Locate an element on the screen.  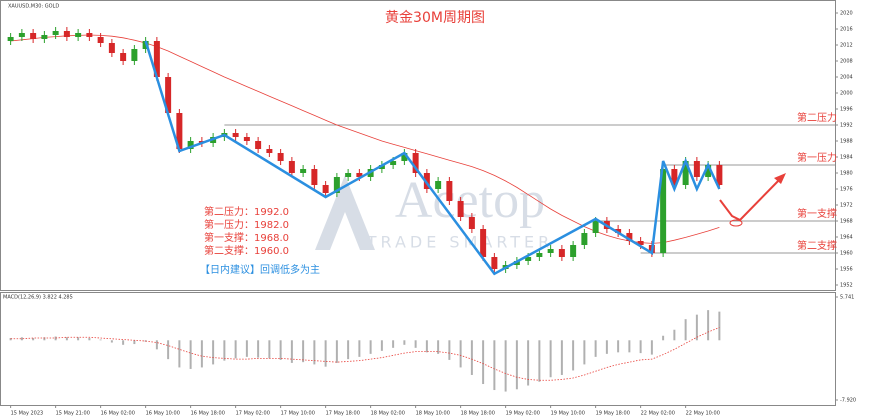
x-tick-label: 17 May 10:00 is located at coordinates (298, 414).